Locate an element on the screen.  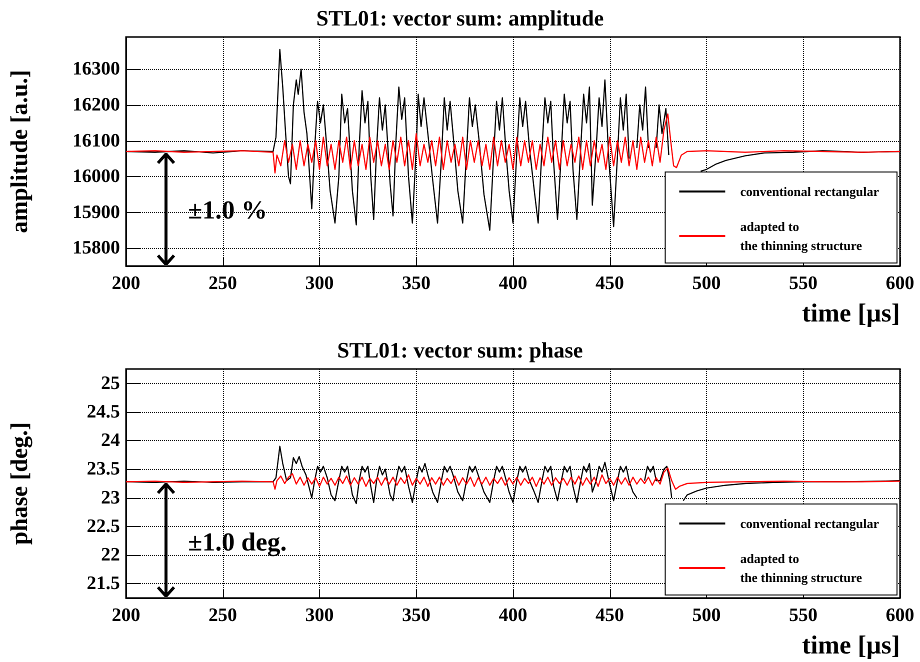
y-tick-label: 16000 is located at coordinates (96, 177).